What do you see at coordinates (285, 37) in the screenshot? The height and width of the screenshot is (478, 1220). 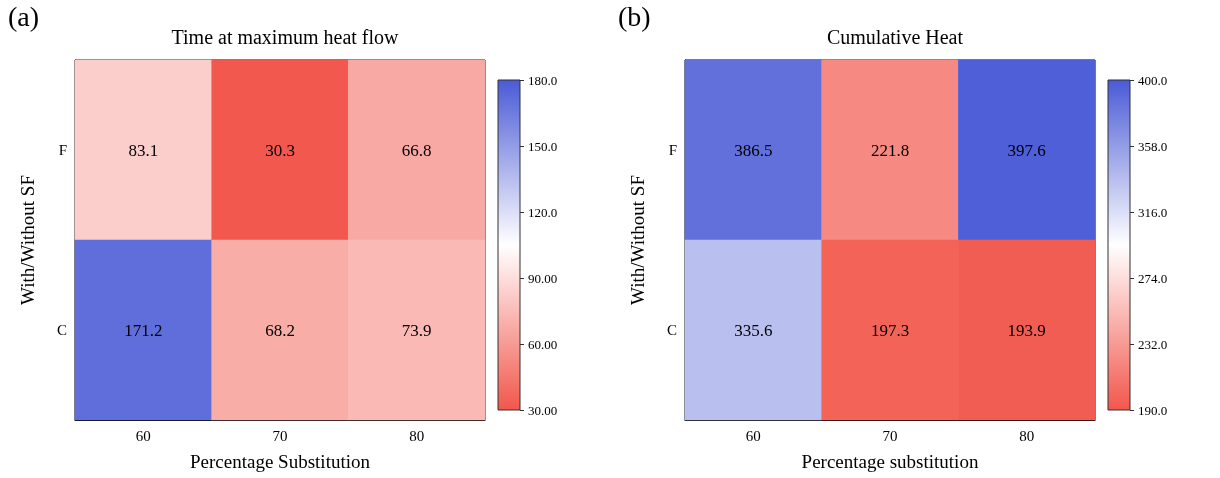 I see `chart-title: Time at maximum heat flow` at bounding box center [285, 37].